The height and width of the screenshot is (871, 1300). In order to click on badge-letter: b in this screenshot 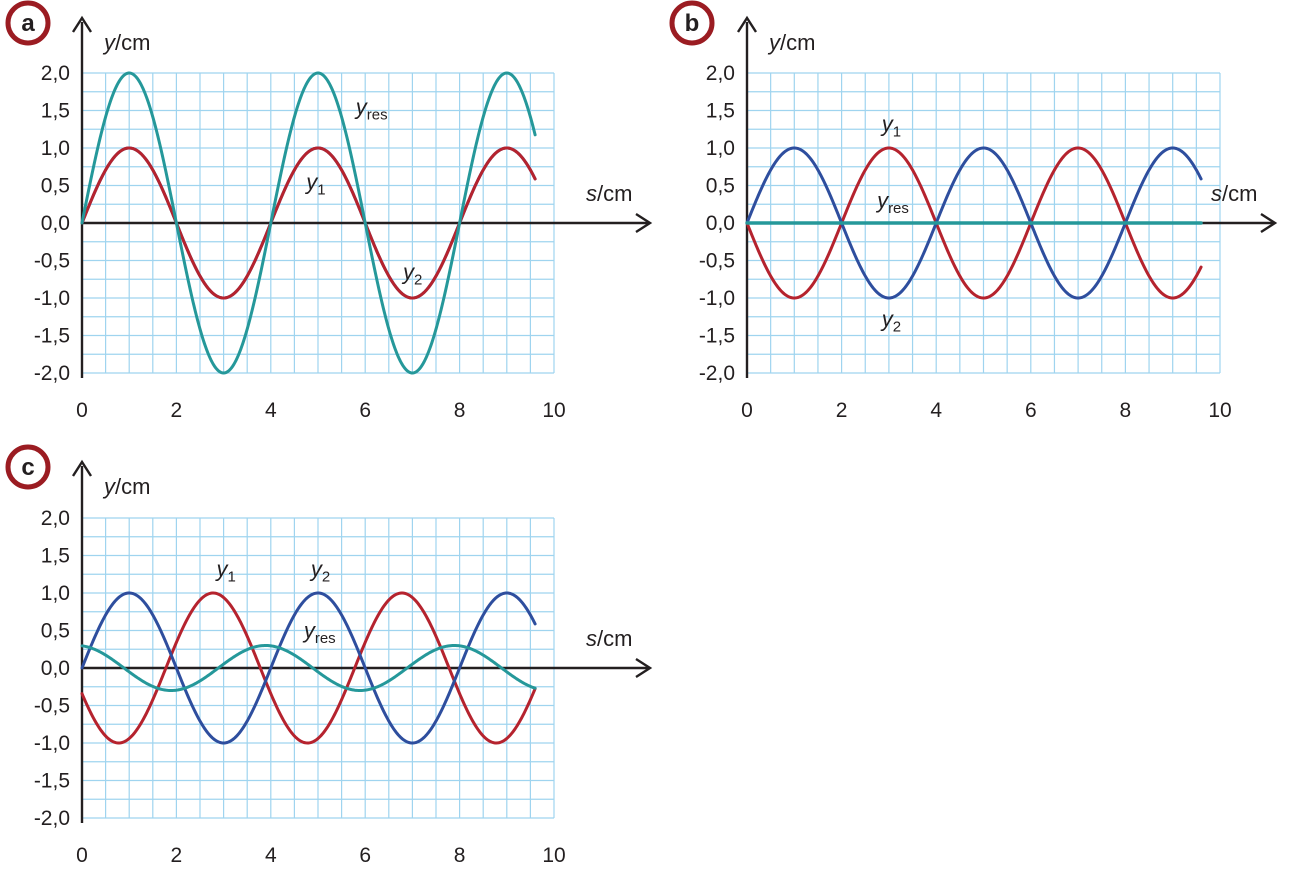, I will do `click(692, 23)`.